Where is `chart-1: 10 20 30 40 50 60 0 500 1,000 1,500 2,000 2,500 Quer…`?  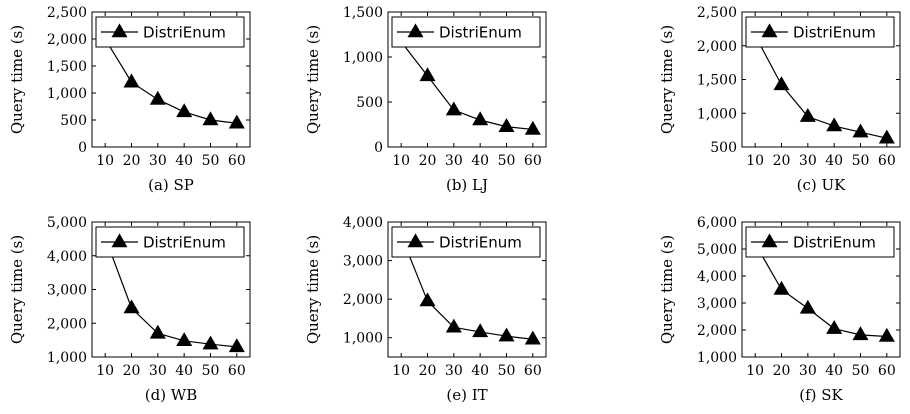 chart-1: 10 20 30 40 50 60 0 500 1,000 1,500 2,000 2,500 Quer… is located at coordinates (129, 99).